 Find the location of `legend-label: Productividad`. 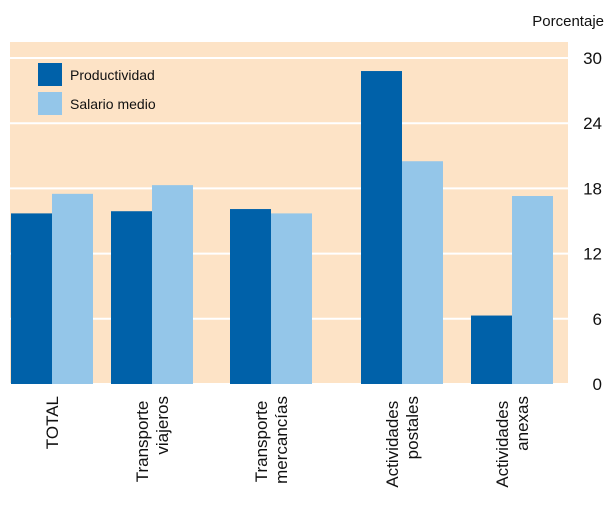

legend-label: Productividad is located at coordinates (112, 75).